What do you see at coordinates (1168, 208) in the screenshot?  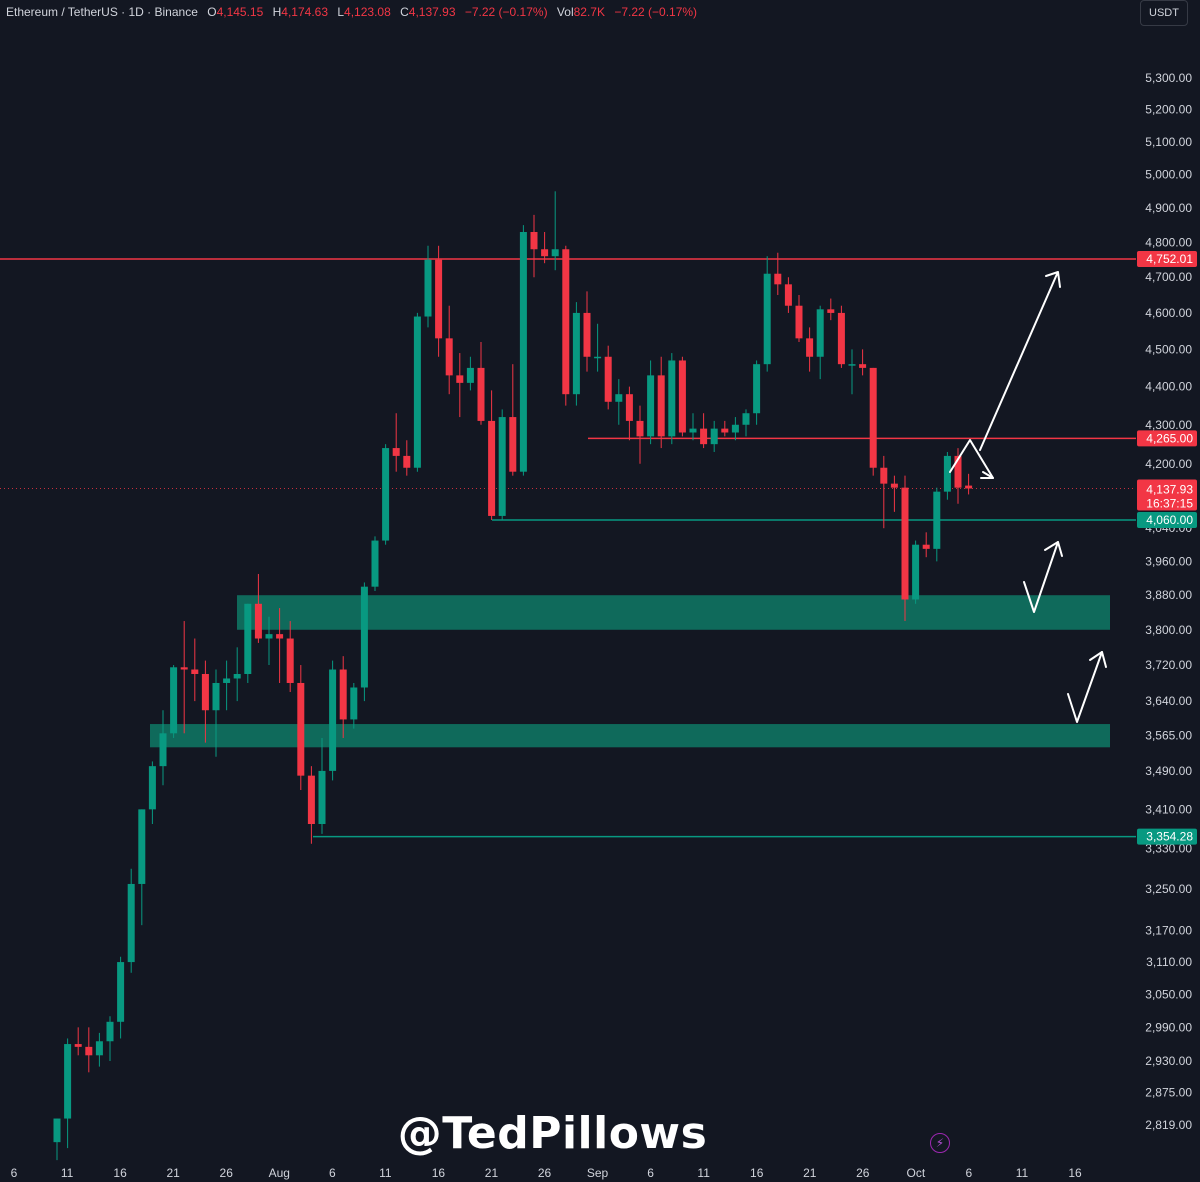 I see `y-axis-tick-label: 4,900.00` at bounding box center [1168, 208].